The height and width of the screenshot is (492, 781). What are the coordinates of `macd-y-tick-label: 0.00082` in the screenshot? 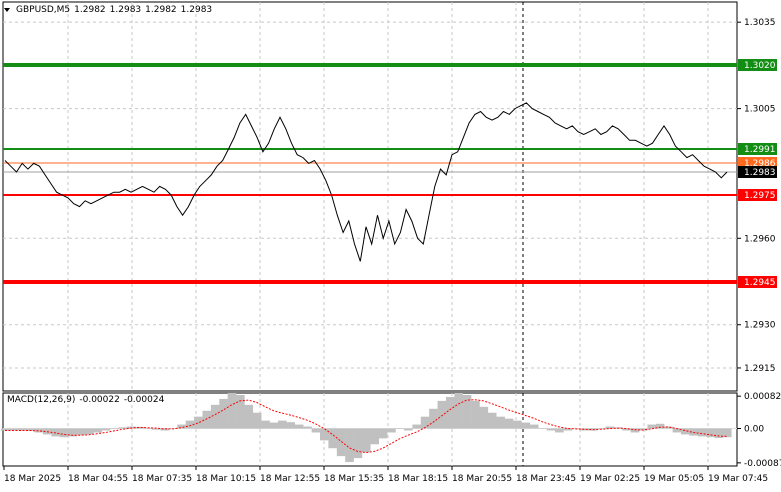 It's located at (762, 397).